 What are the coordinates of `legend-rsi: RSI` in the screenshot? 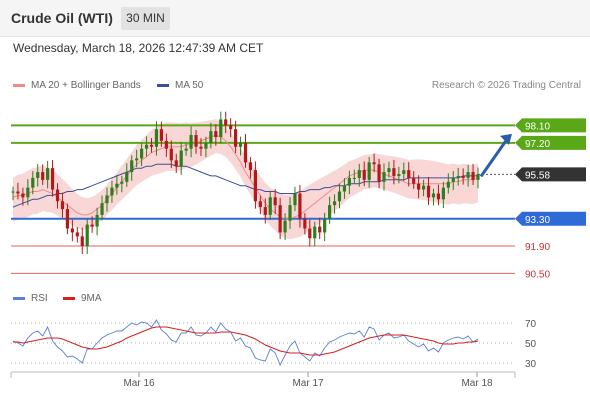 It's located at (30, 298).